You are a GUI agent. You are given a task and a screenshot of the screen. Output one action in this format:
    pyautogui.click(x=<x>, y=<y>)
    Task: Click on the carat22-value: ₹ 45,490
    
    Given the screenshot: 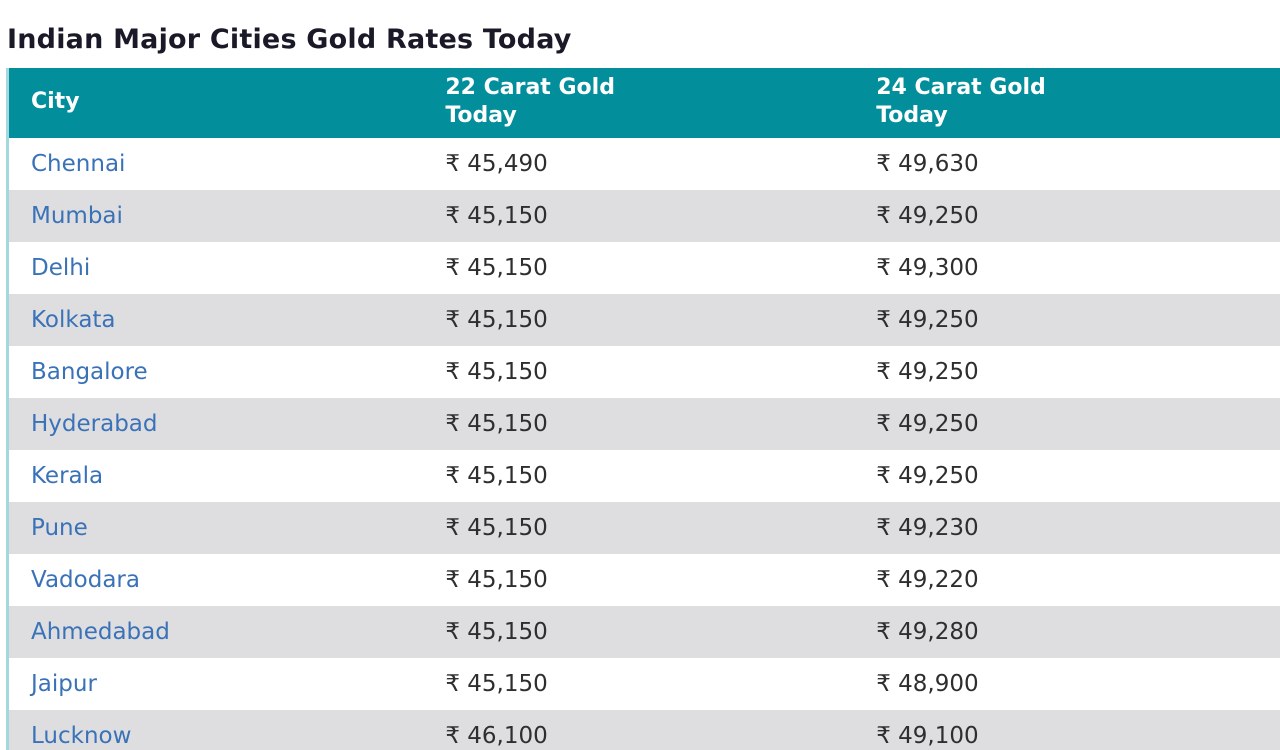 What is the action you would take?
    pyautogui.click(x=639, y=164)
    